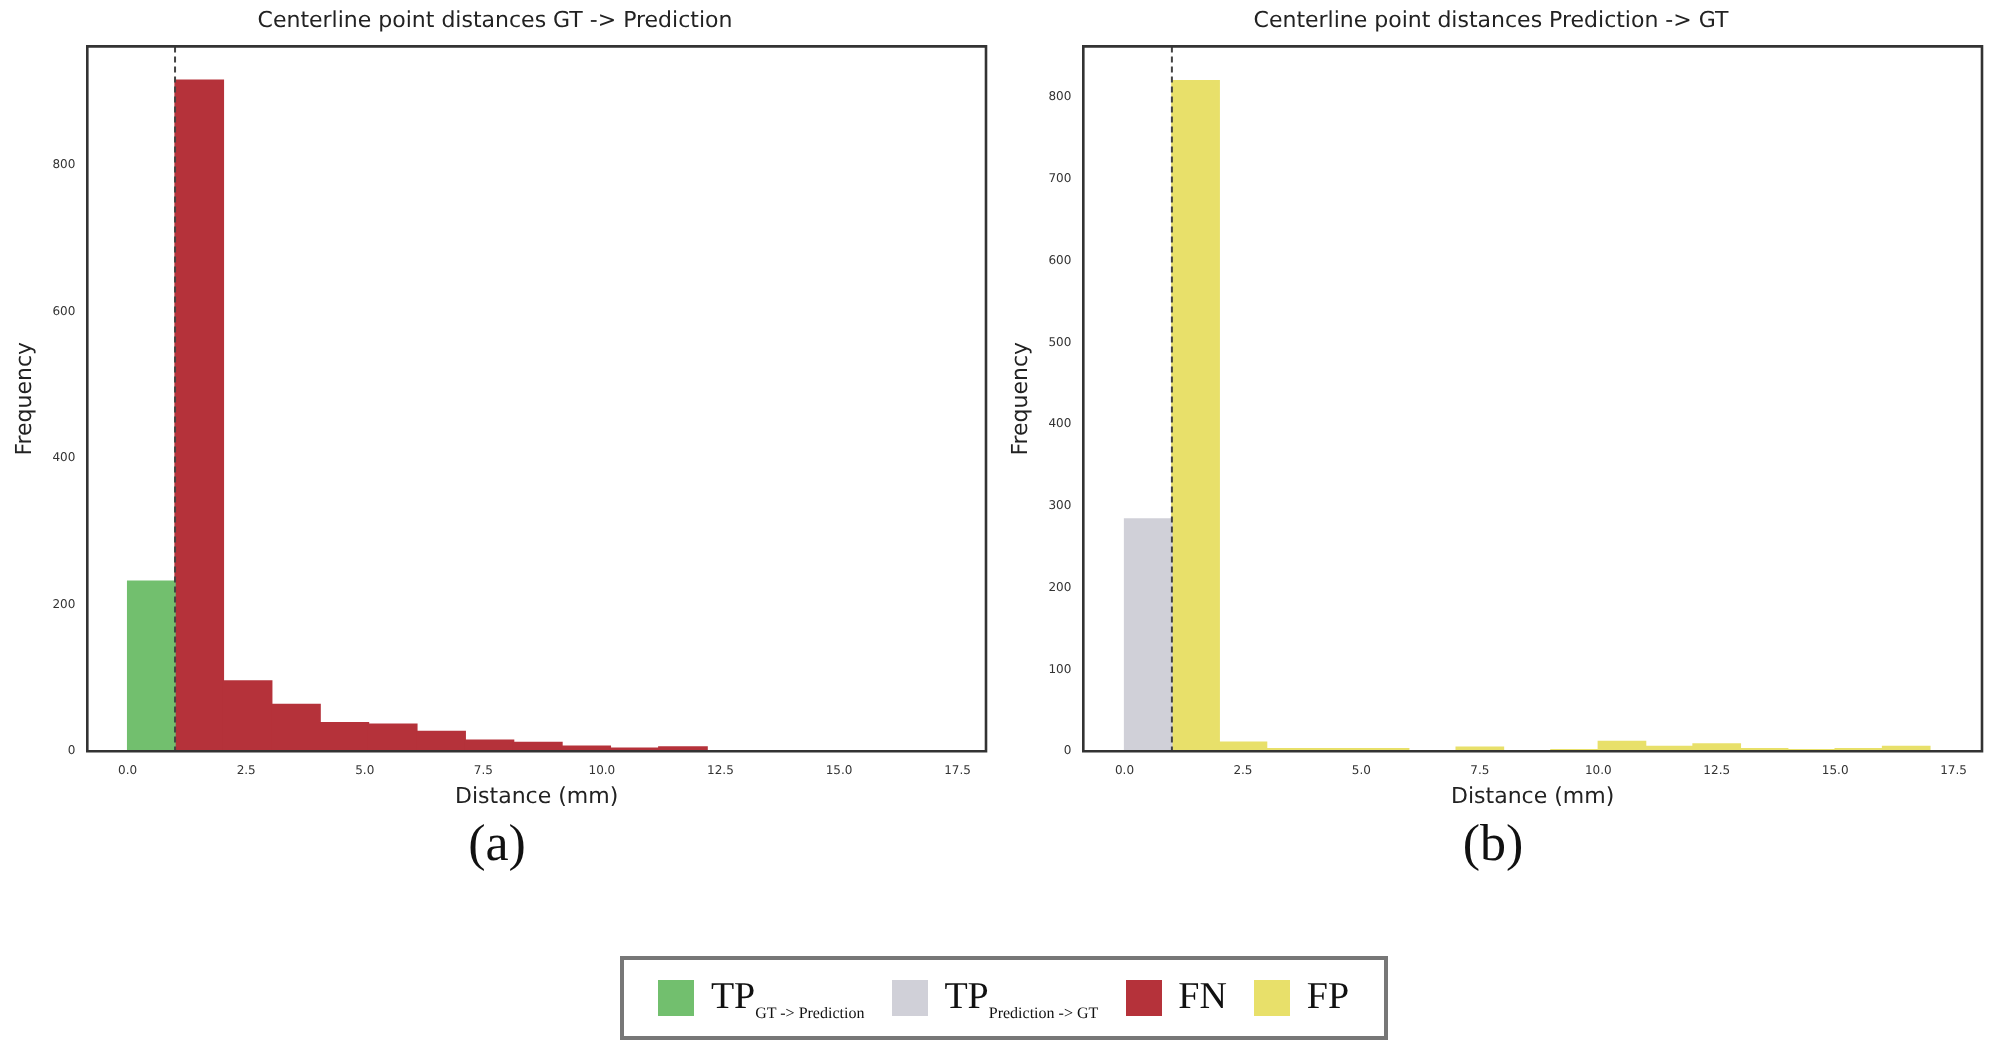  Describe the element at coordinates (1021, 998) in the screenshot. I see `legend-label: TP$_{Prediction -> GT}$` at that location.